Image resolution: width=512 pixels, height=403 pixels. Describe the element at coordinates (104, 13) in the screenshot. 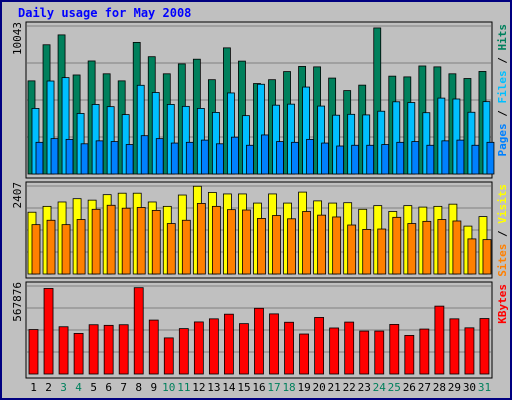

I see `chart-title: Daily usage for May 2008` at that location.